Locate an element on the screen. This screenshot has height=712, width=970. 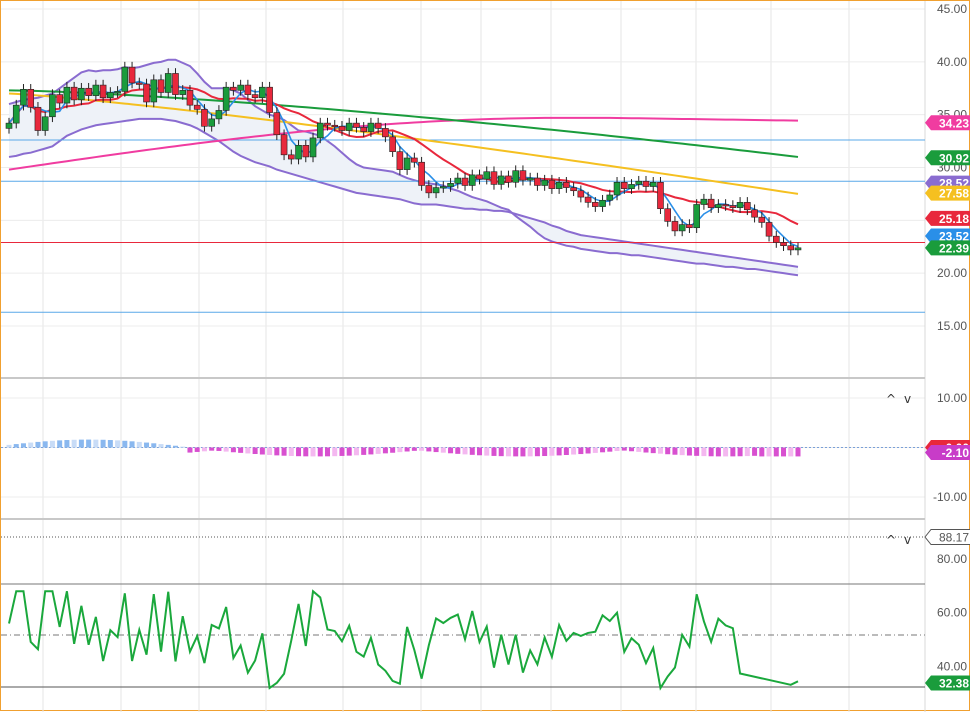
price-tag: 25.18 is located at coordinates (947, 218).